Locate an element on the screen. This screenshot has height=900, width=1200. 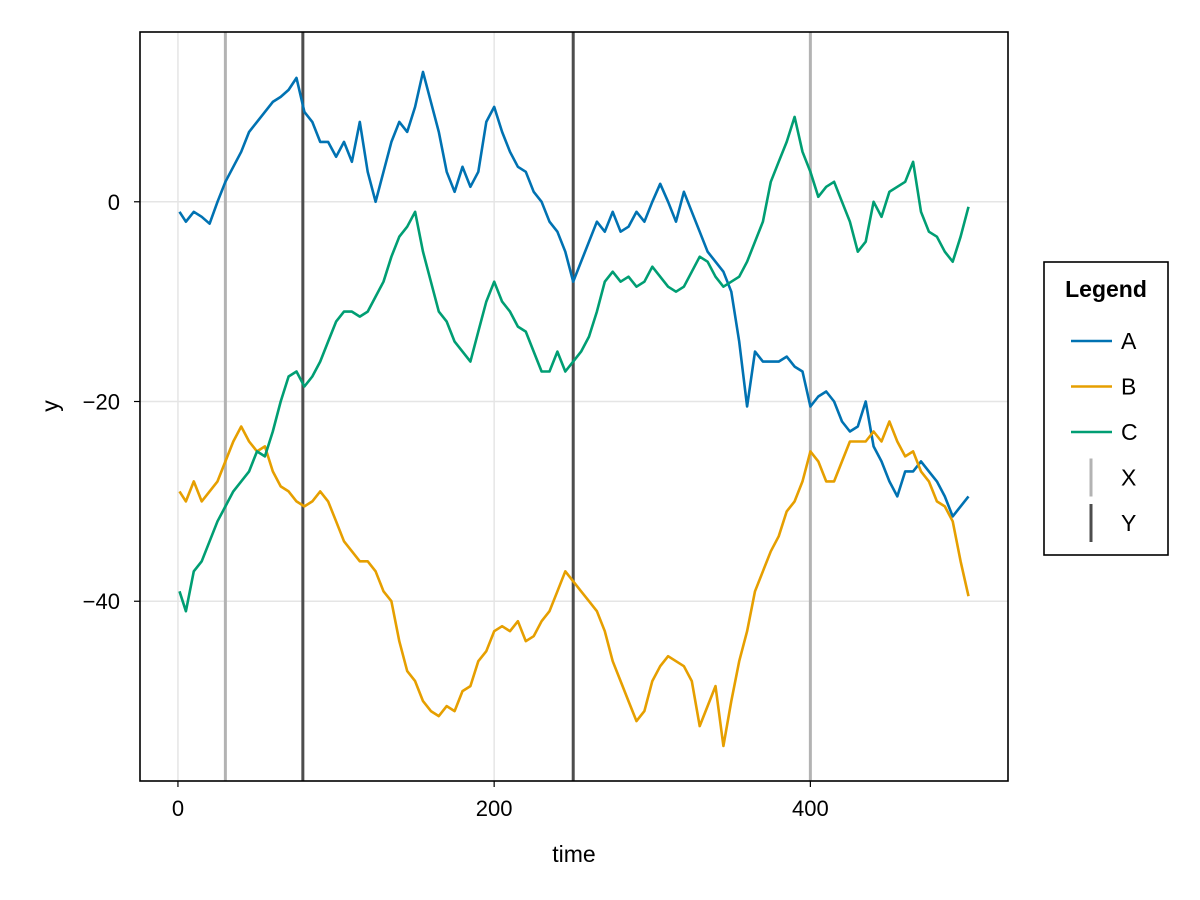
y-tick-label: −40 is located at coordinates (101, 601).